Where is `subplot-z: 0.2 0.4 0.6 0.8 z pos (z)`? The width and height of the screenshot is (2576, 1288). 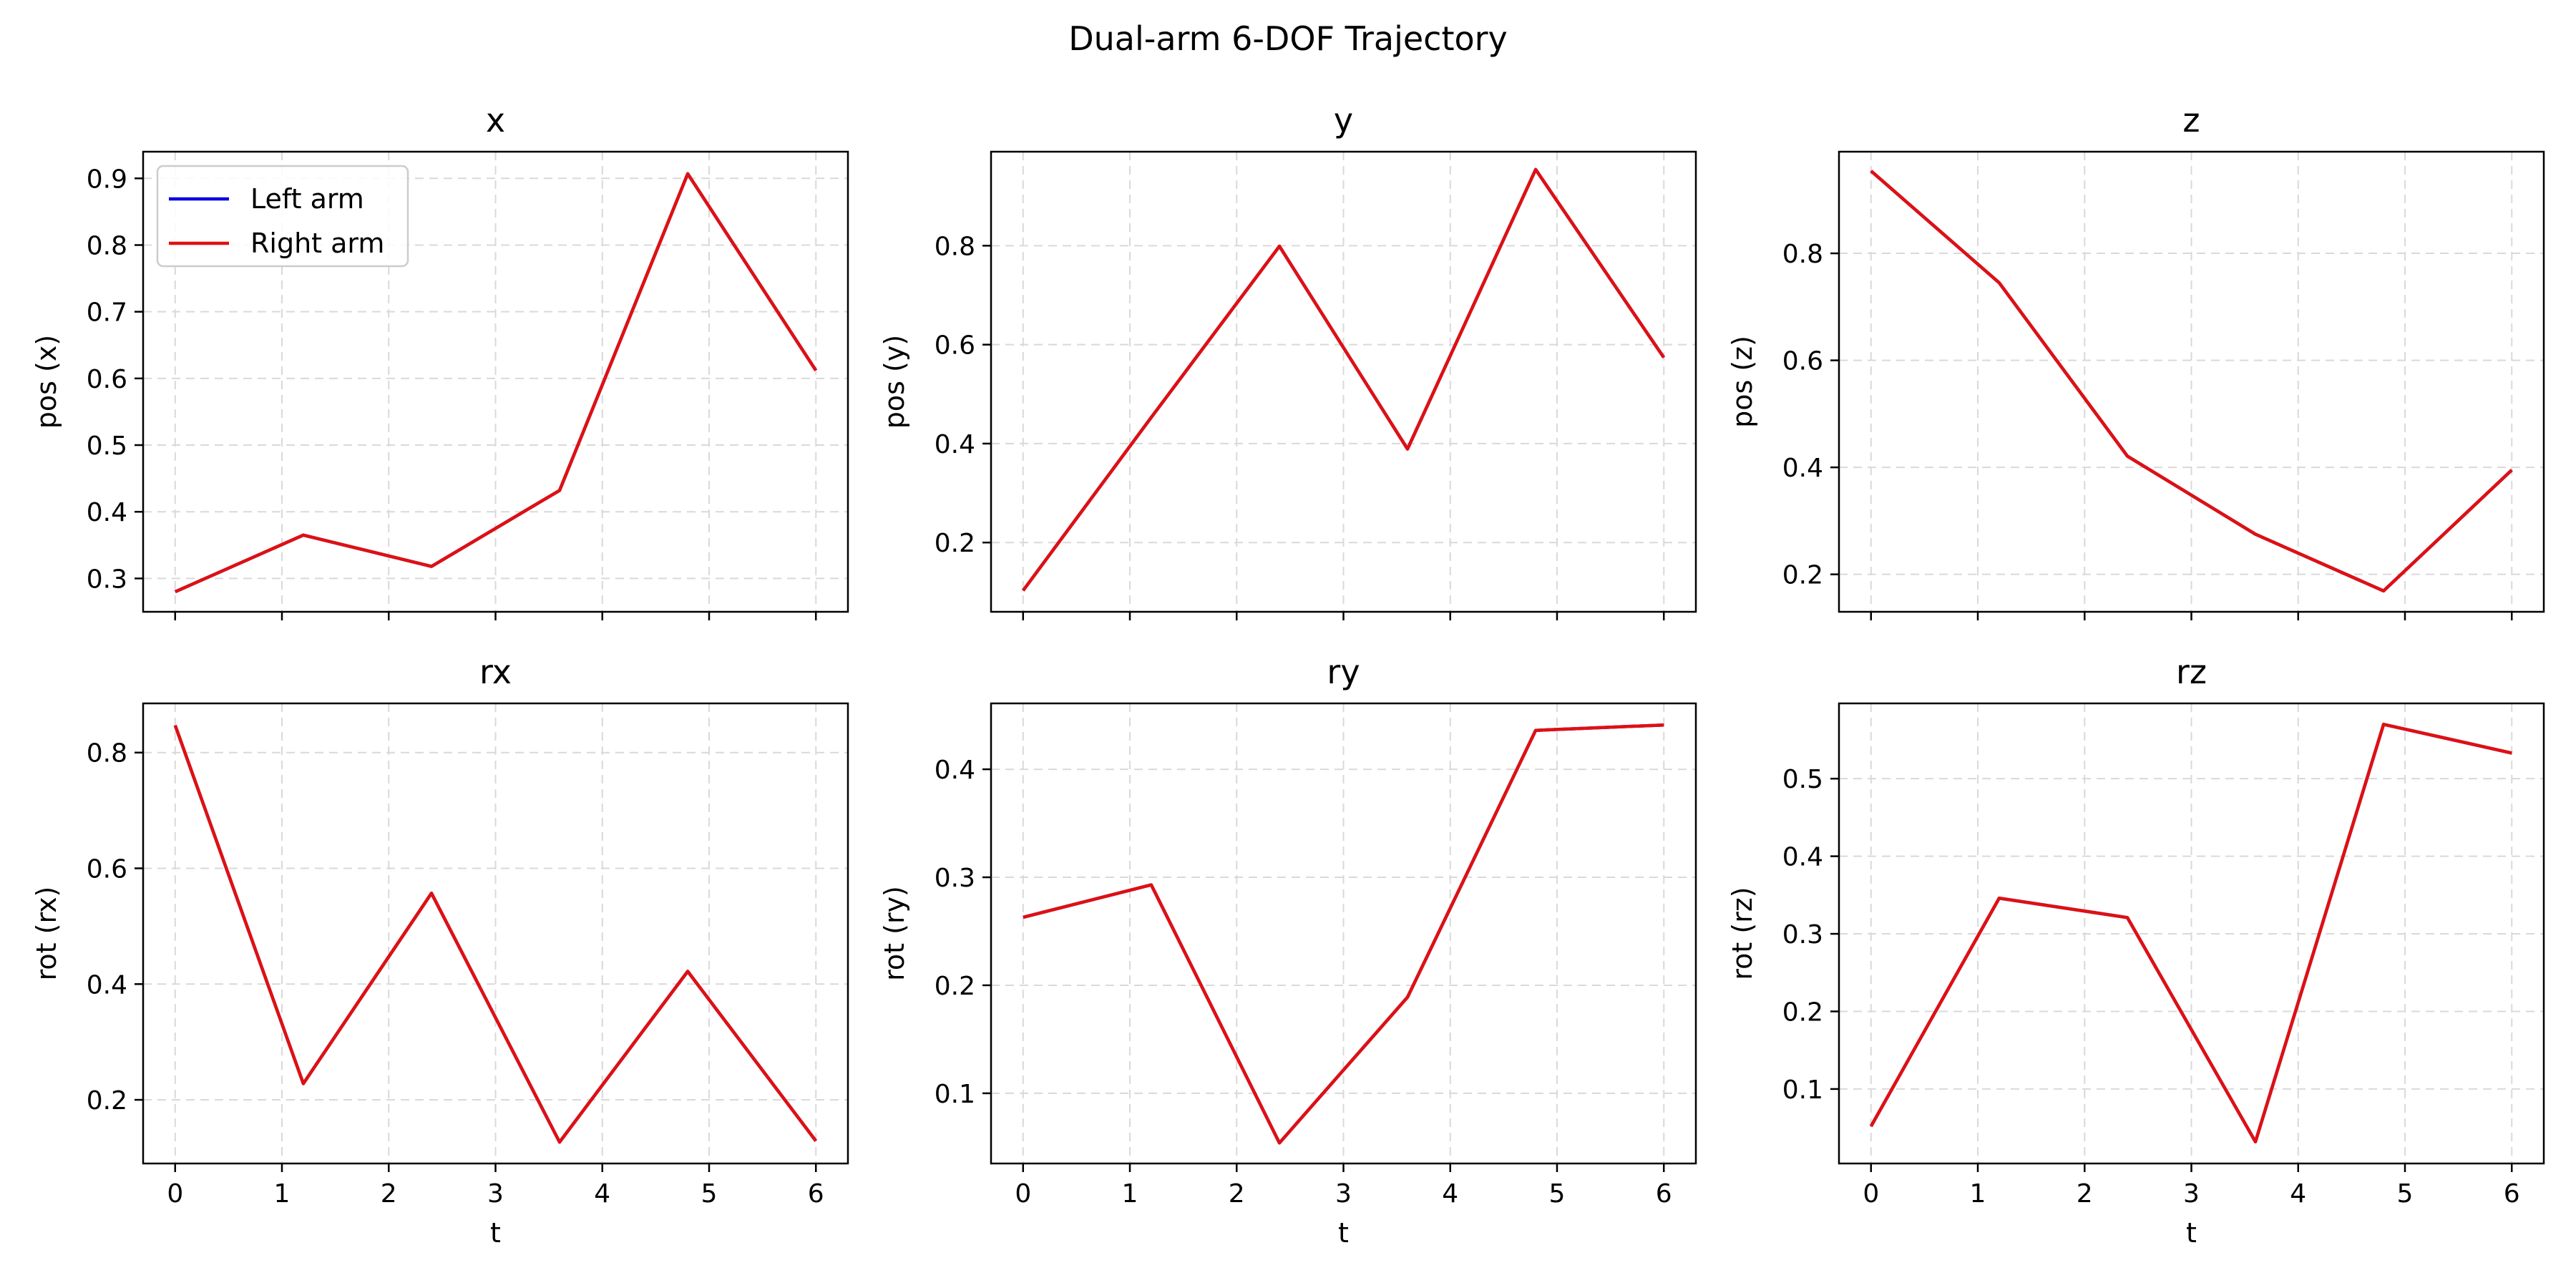 subplot-z: 0.2 0.4 0.6 0.8 z pos (z) is located at coordinates (2136, 360).